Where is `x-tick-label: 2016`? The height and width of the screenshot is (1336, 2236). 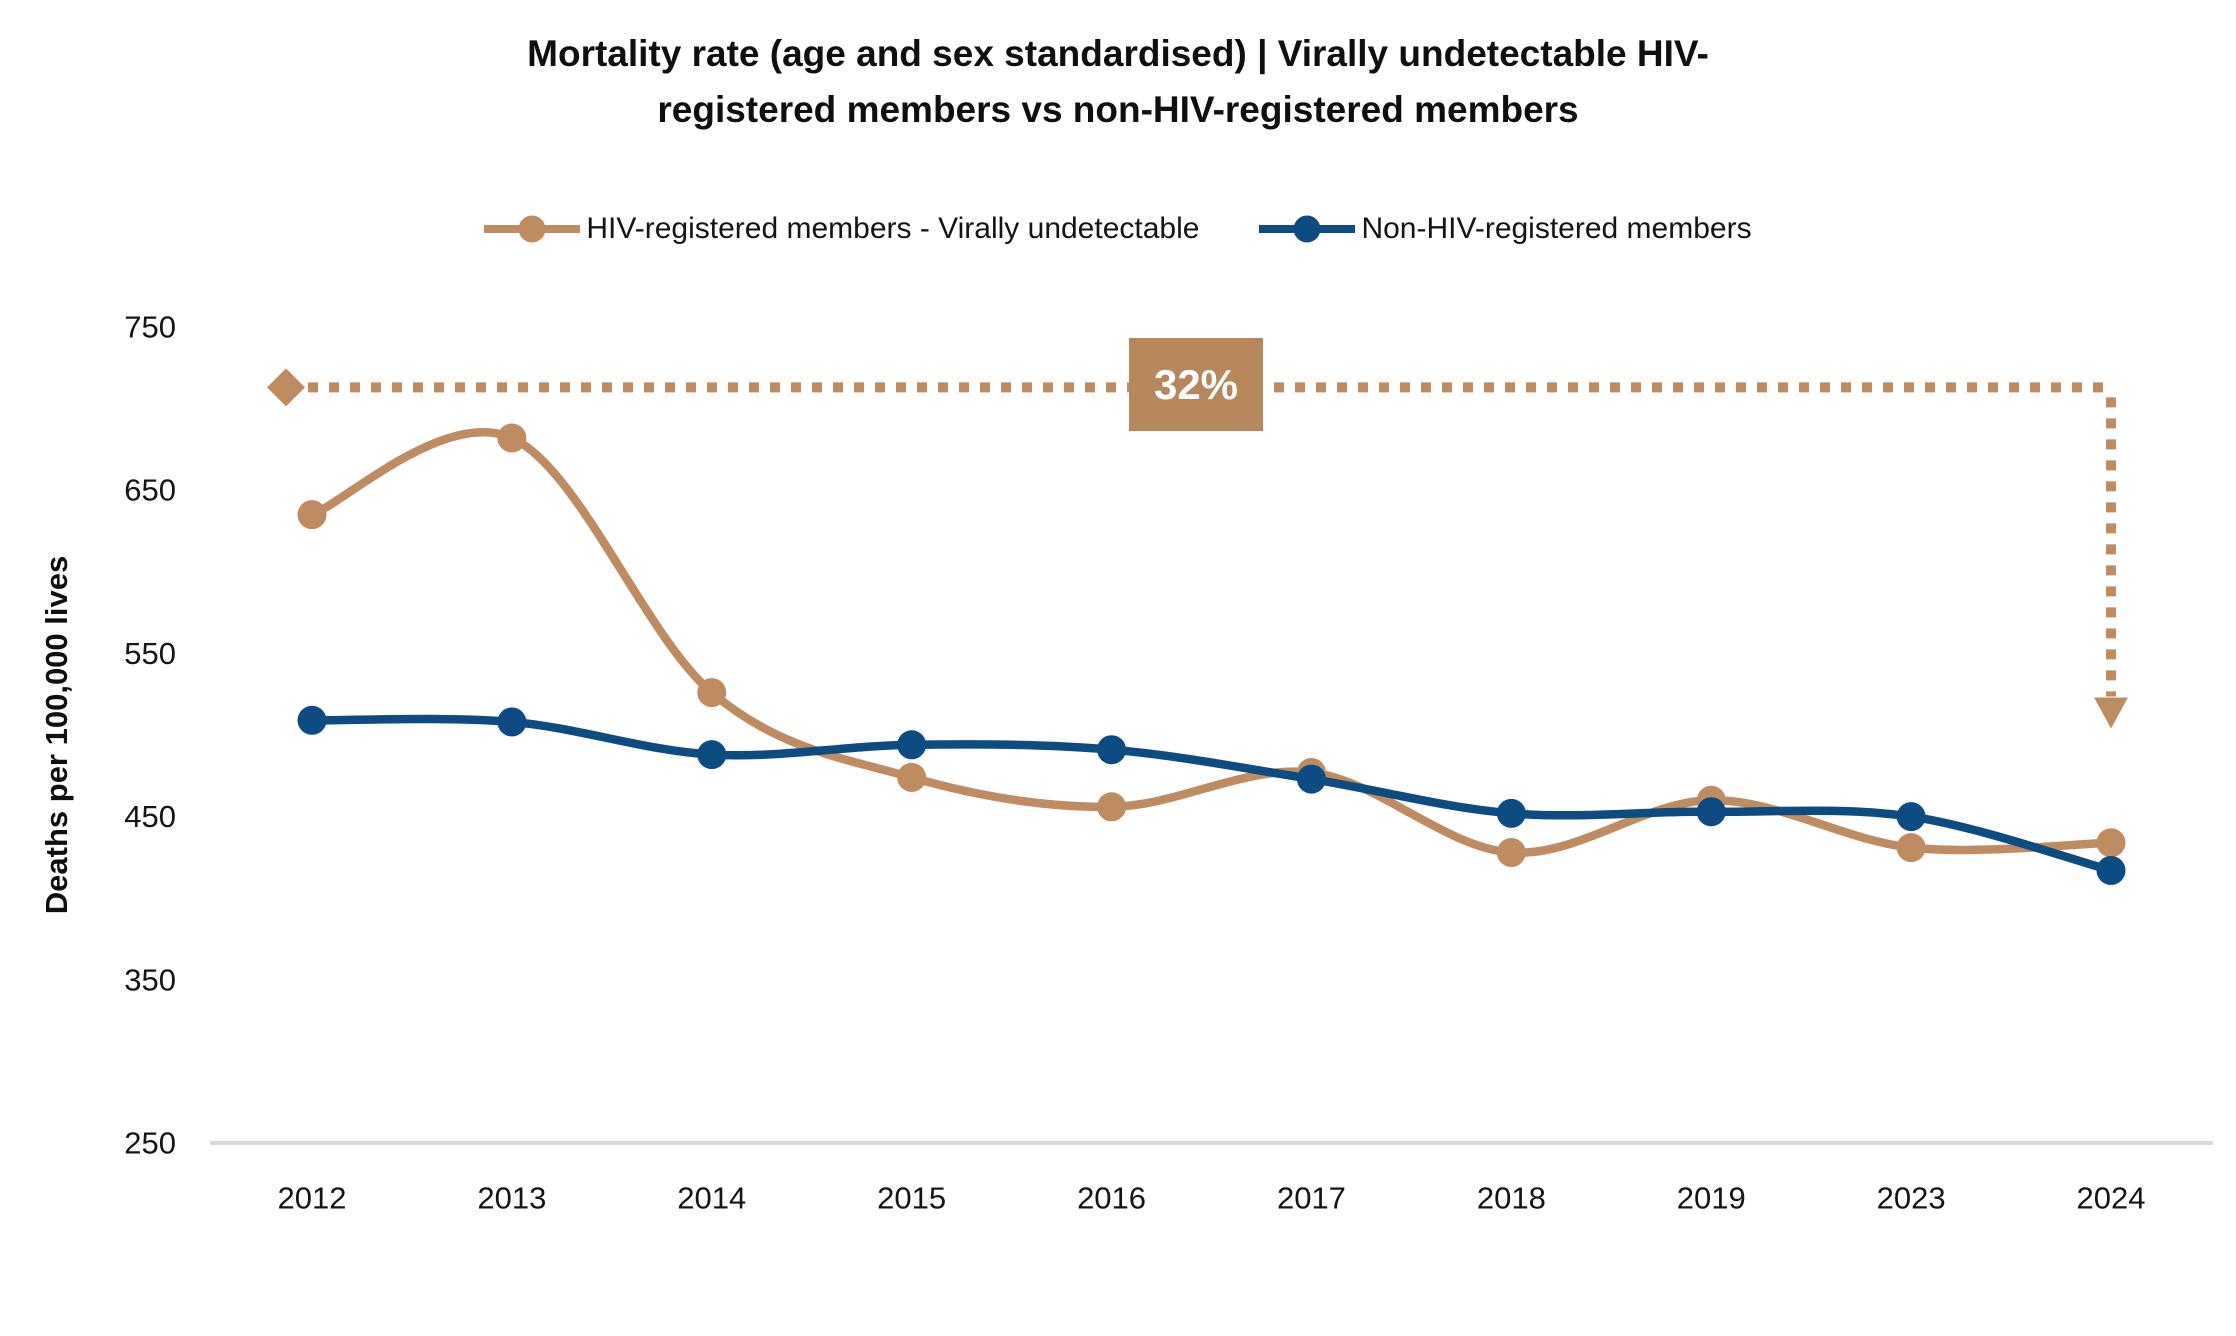 x-tick-label: 2016 is located at coordinates (1111, 1198).